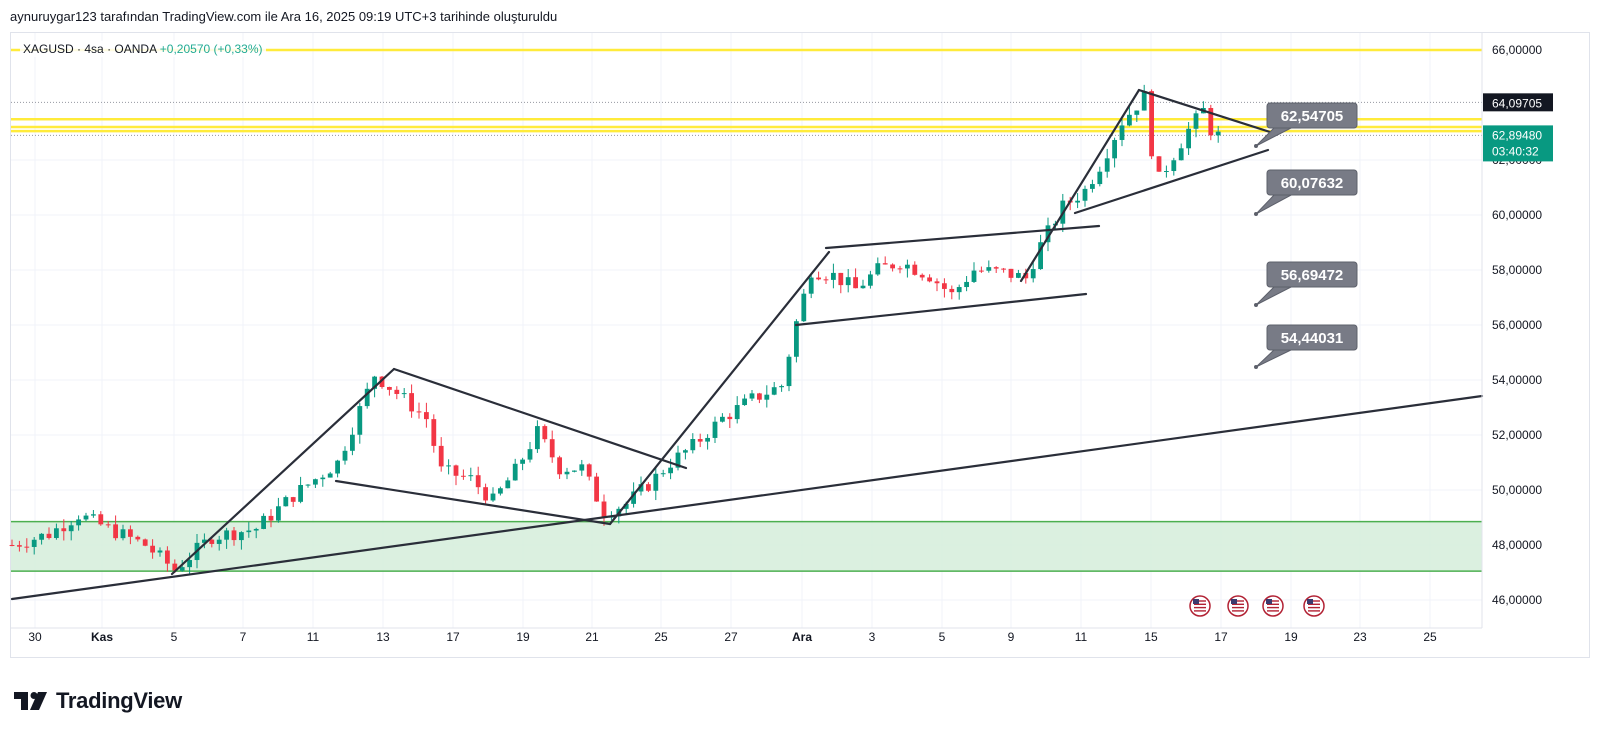 Image resolution: width=1600 pixels, height=733 pixels. Describe the element at coordinates (1517, 50) in the screenshot. I see `price-tick-label: 66,00000` at that location.